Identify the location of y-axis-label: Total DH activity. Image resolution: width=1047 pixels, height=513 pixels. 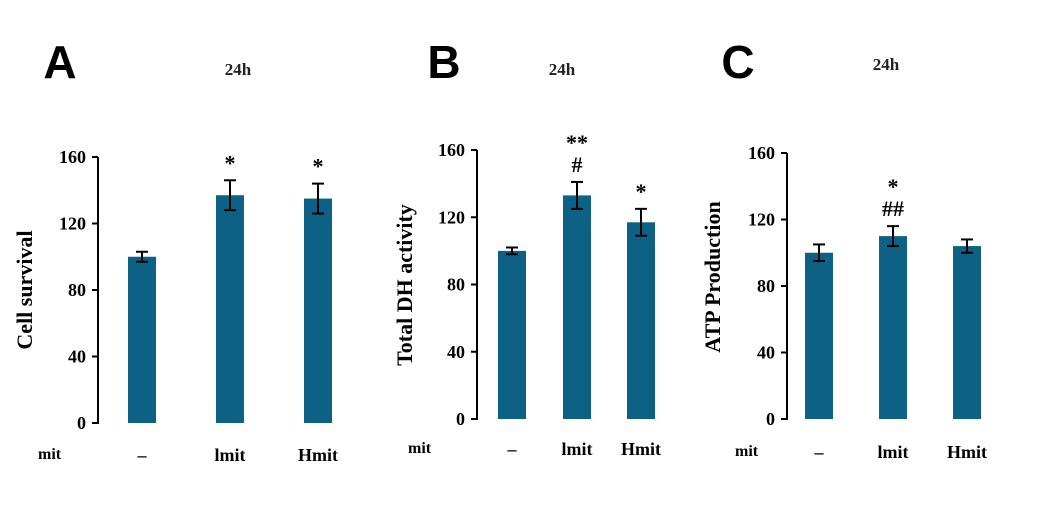
(404, 285).